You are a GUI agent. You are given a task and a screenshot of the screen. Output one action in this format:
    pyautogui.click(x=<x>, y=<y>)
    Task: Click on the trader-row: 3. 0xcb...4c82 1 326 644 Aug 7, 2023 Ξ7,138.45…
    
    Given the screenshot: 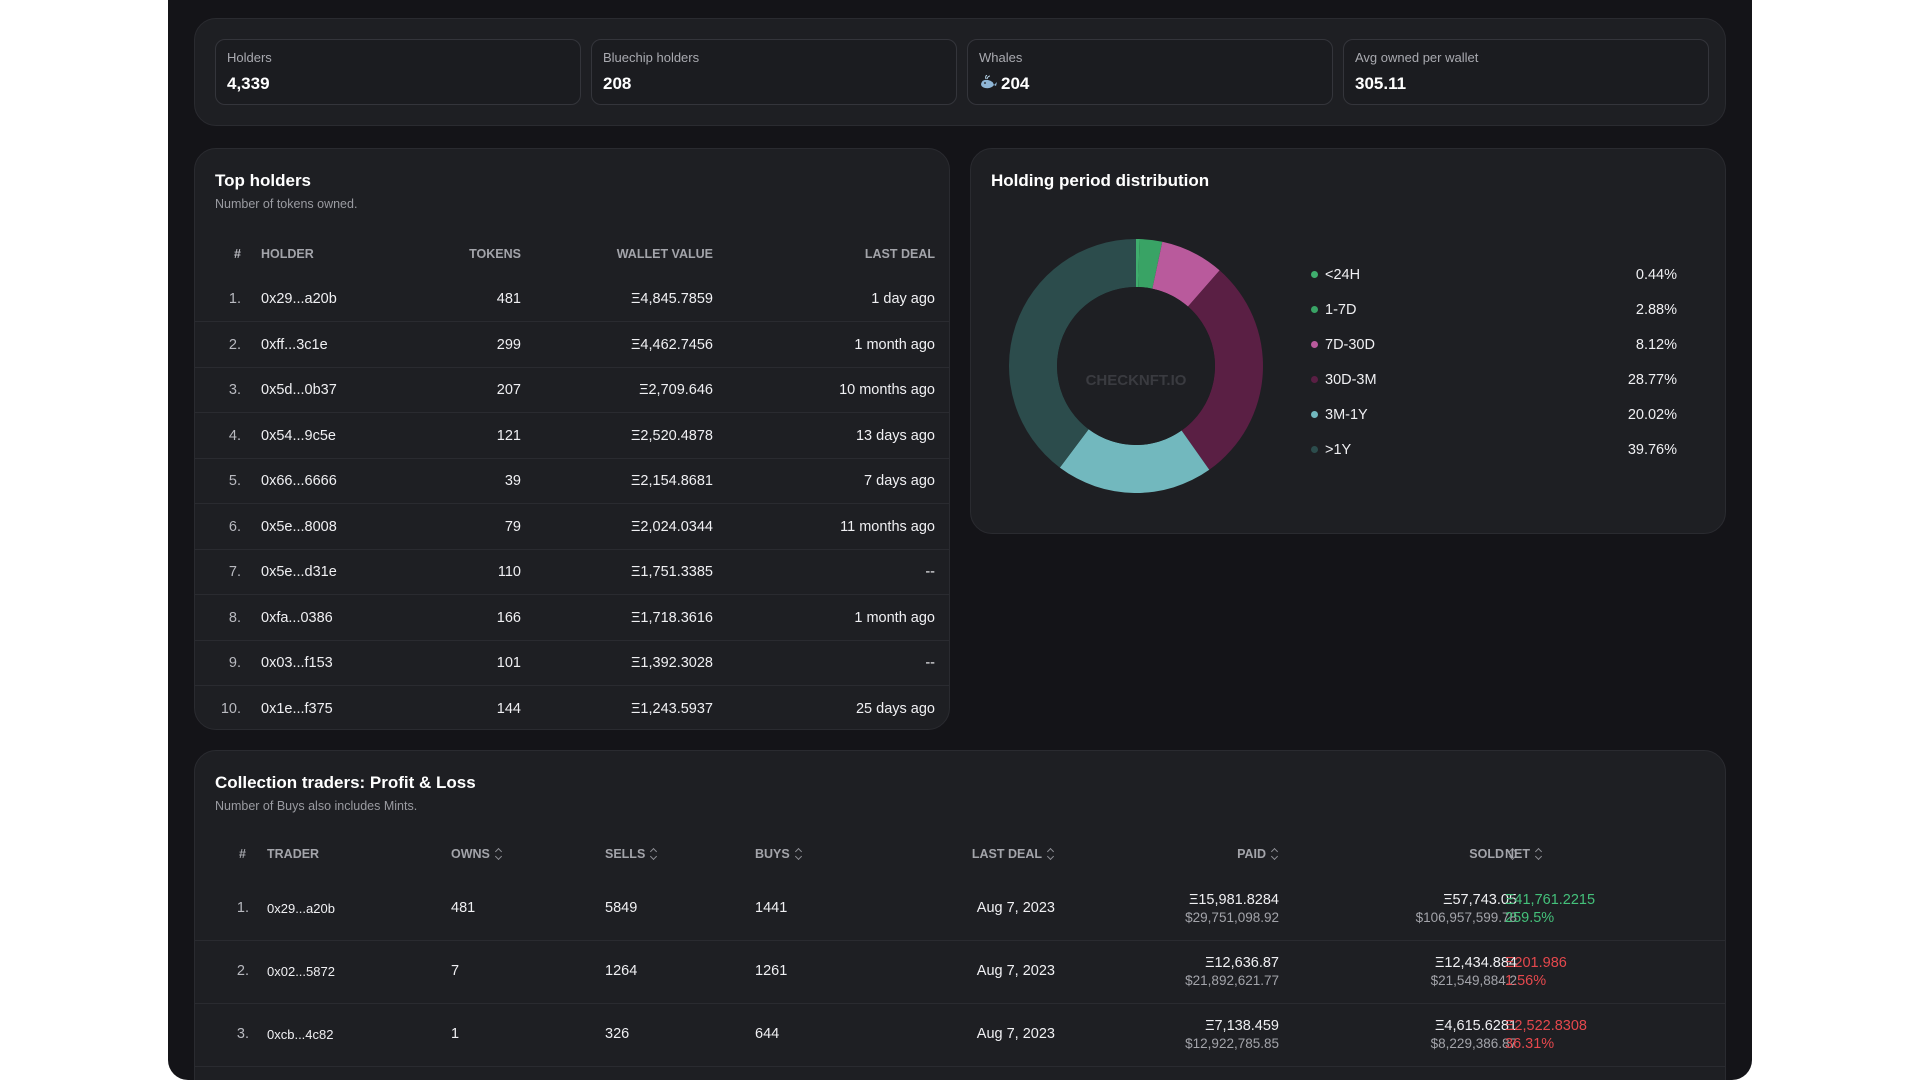 What is the action you would take?
    pyautogui.click(x=960, y=1036)
    